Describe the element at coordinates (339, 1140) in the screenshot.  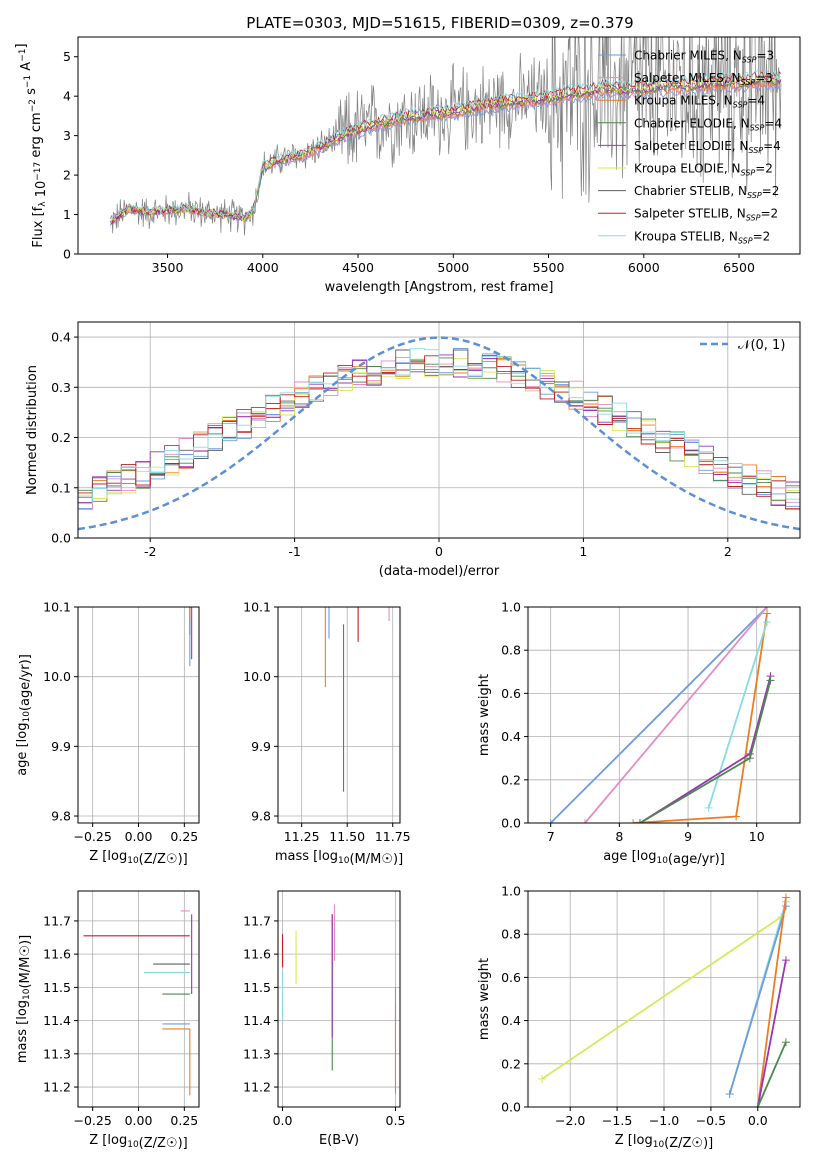
I see `label-part: E(B-V)` at that location.